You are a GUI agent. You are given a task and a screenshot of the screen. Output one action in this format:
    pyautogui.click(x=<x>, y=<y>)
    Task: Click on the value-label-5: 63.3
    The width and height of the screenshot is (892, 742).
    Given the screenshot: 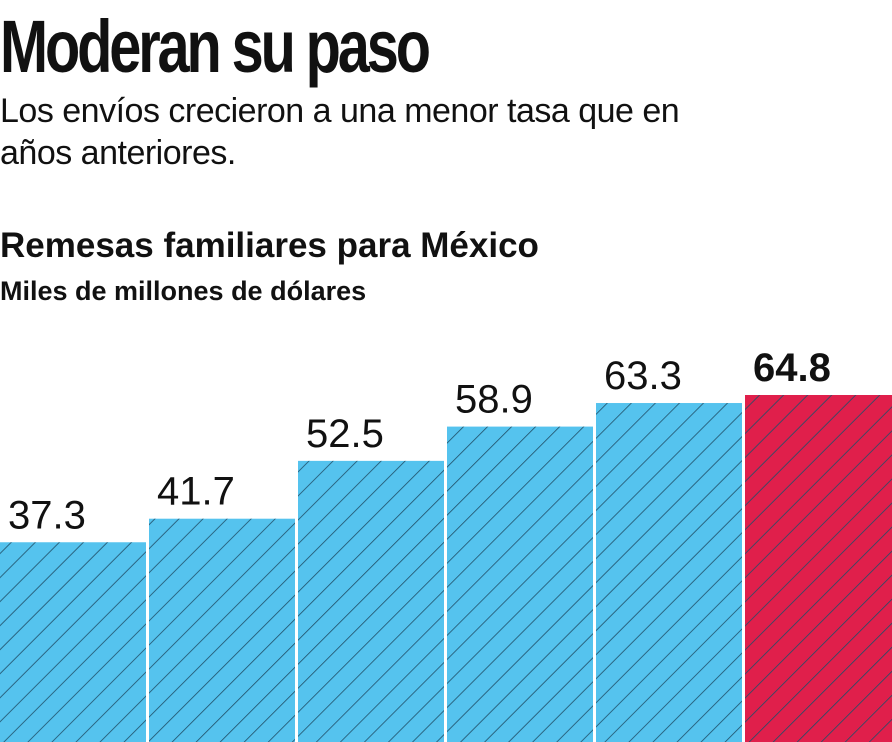 What is the action you would take?
    pyautogui.click(x=643, y=376)
    